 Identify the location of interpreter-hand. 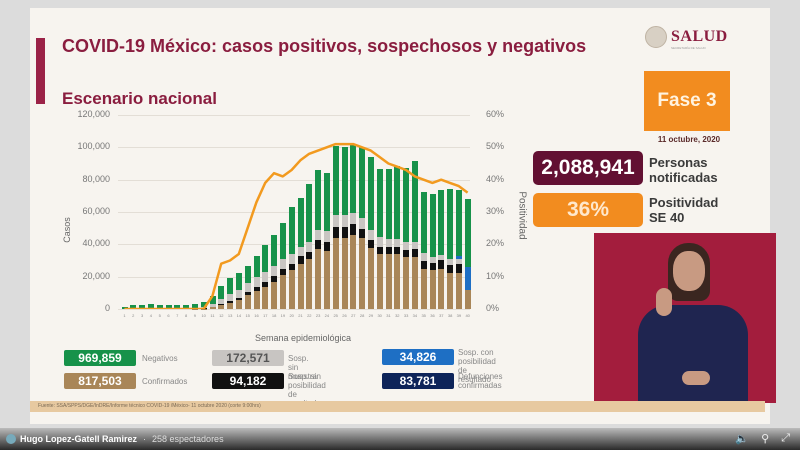
(696, 378).